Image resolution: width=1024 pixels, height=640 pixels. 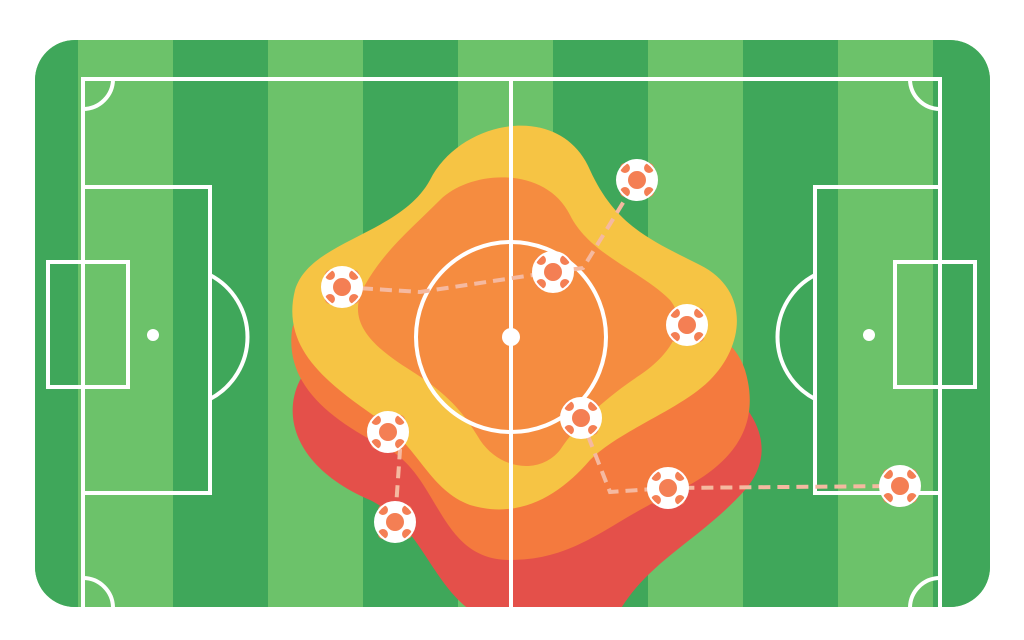 What do you see at coordinates (795, 337) in the screenshot?
I see `right-penalty-arc` at bounding box center [795, 337].